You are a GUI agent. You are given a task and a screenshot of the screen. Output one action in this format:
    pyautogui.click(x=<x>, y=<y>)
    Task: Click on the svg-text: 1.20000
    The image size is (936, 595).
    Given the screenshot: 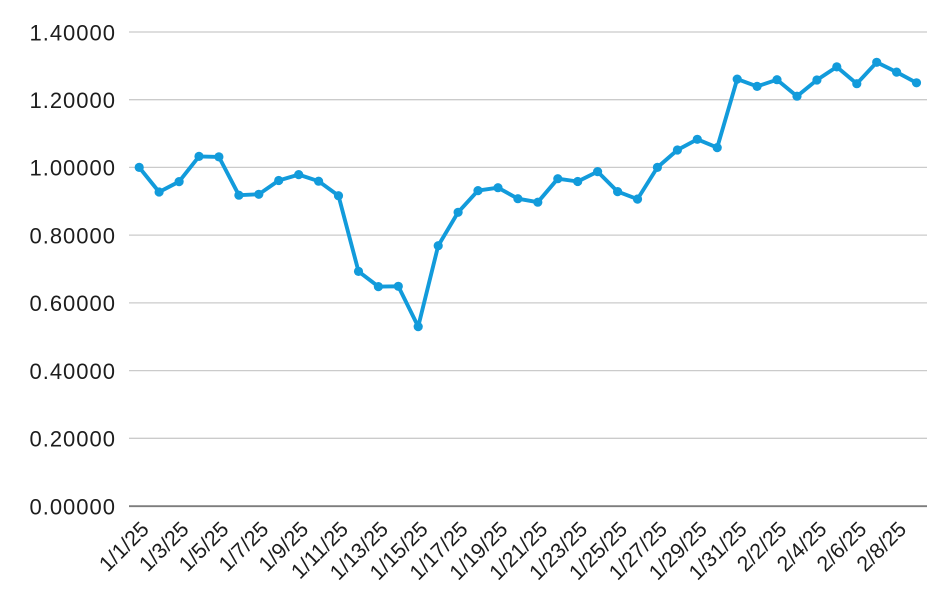 What is the action you would take?
    pyautogui.click(x=72, y=100)
    